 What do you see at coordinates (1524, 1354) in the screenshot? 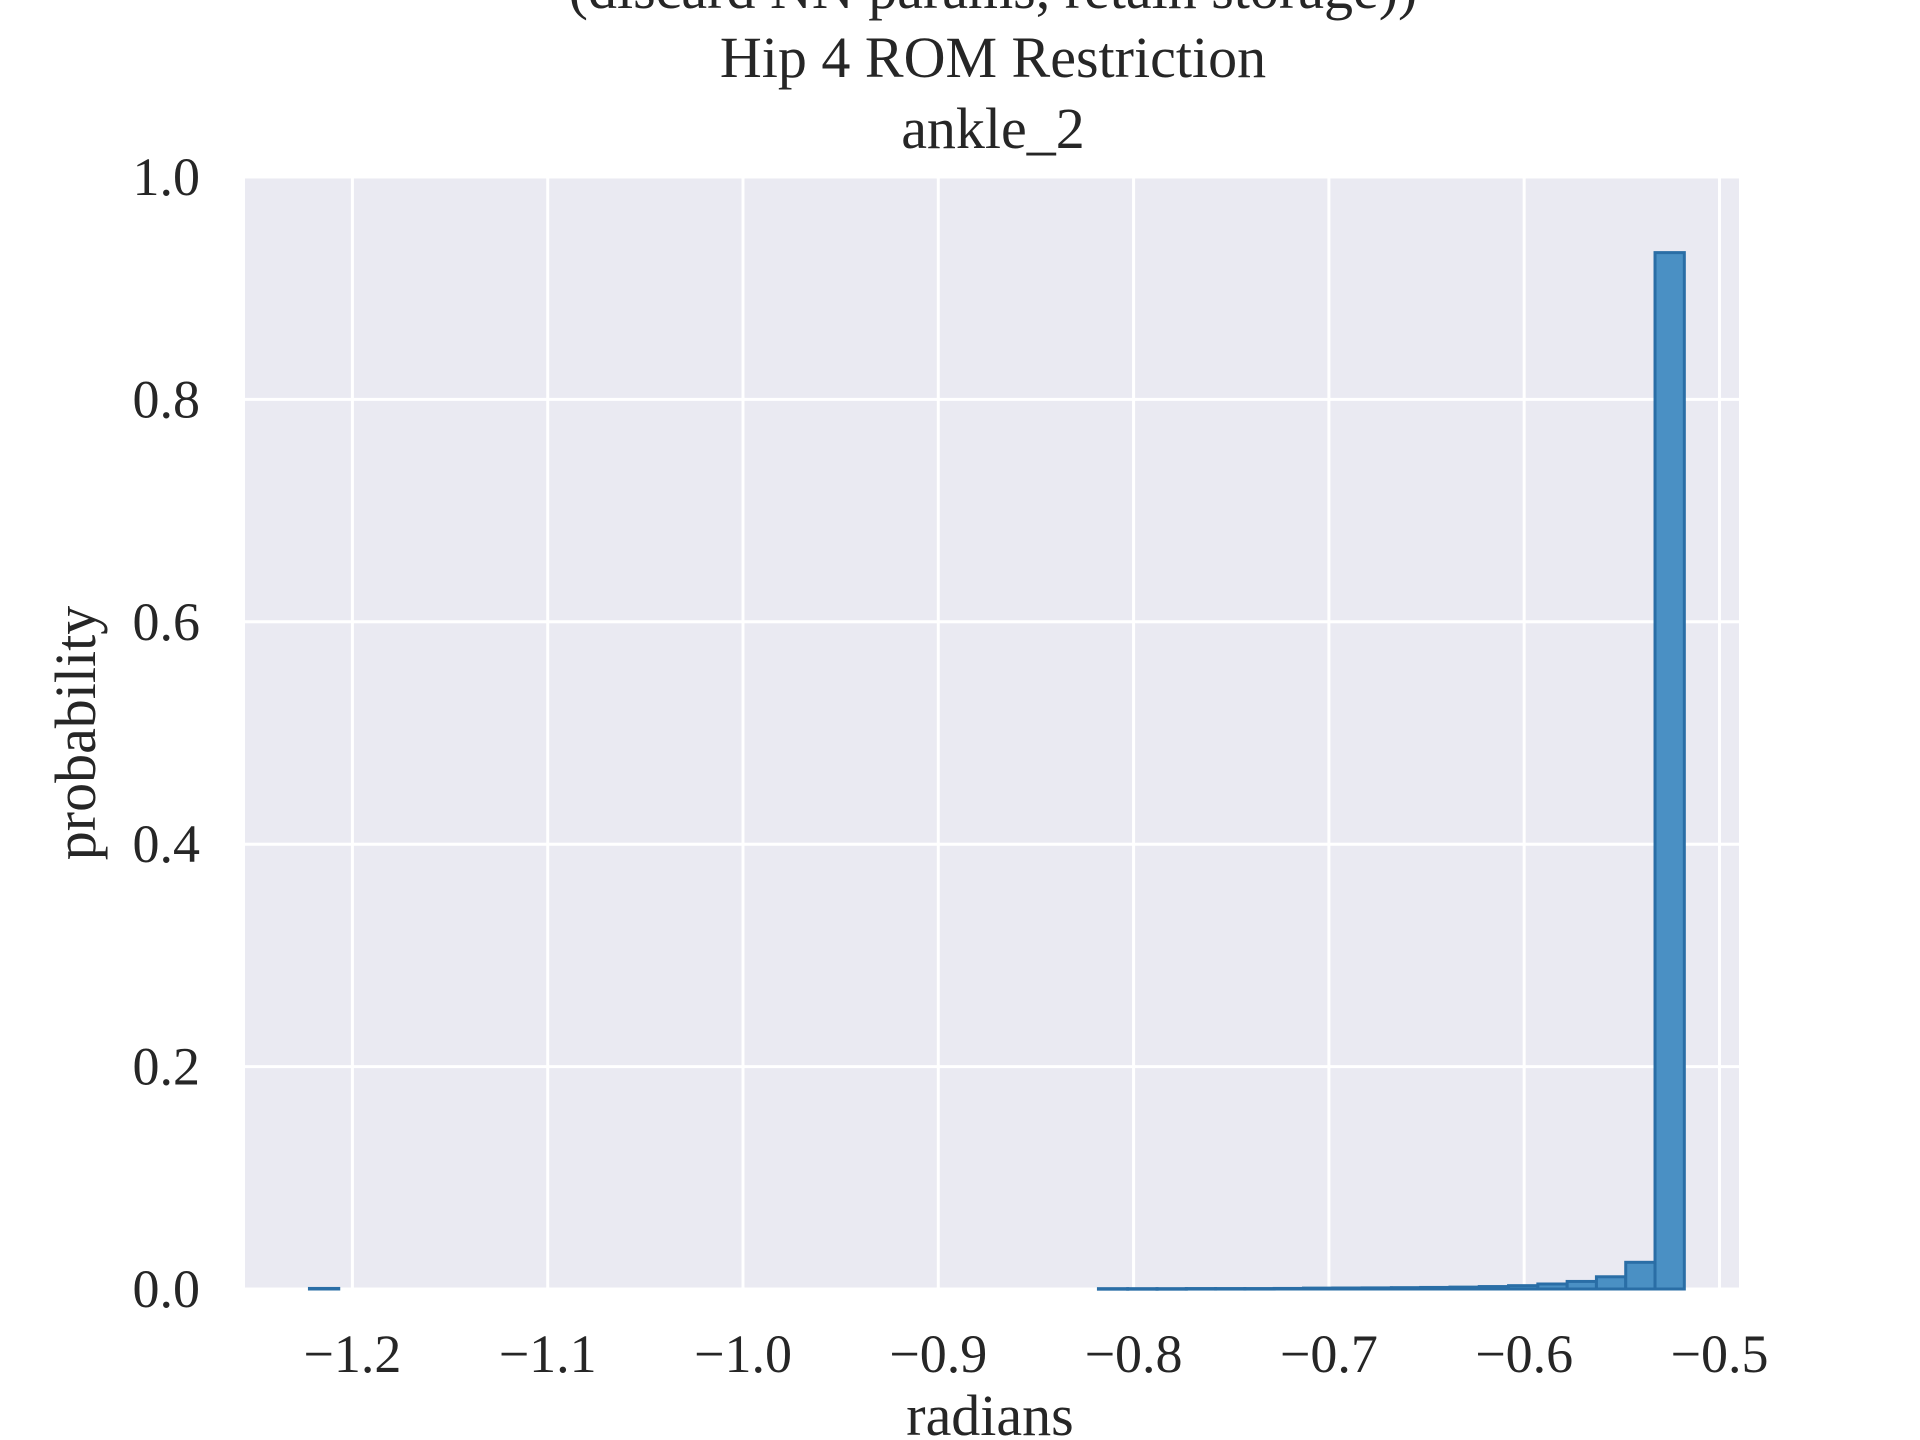
I see `x-tick-label: −0.6` at bounding box center [1524, 1354].